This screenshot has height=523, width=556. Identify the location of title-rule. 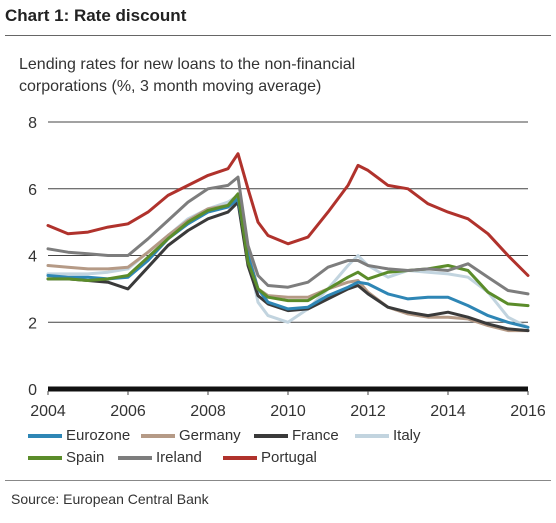
(278, 35).